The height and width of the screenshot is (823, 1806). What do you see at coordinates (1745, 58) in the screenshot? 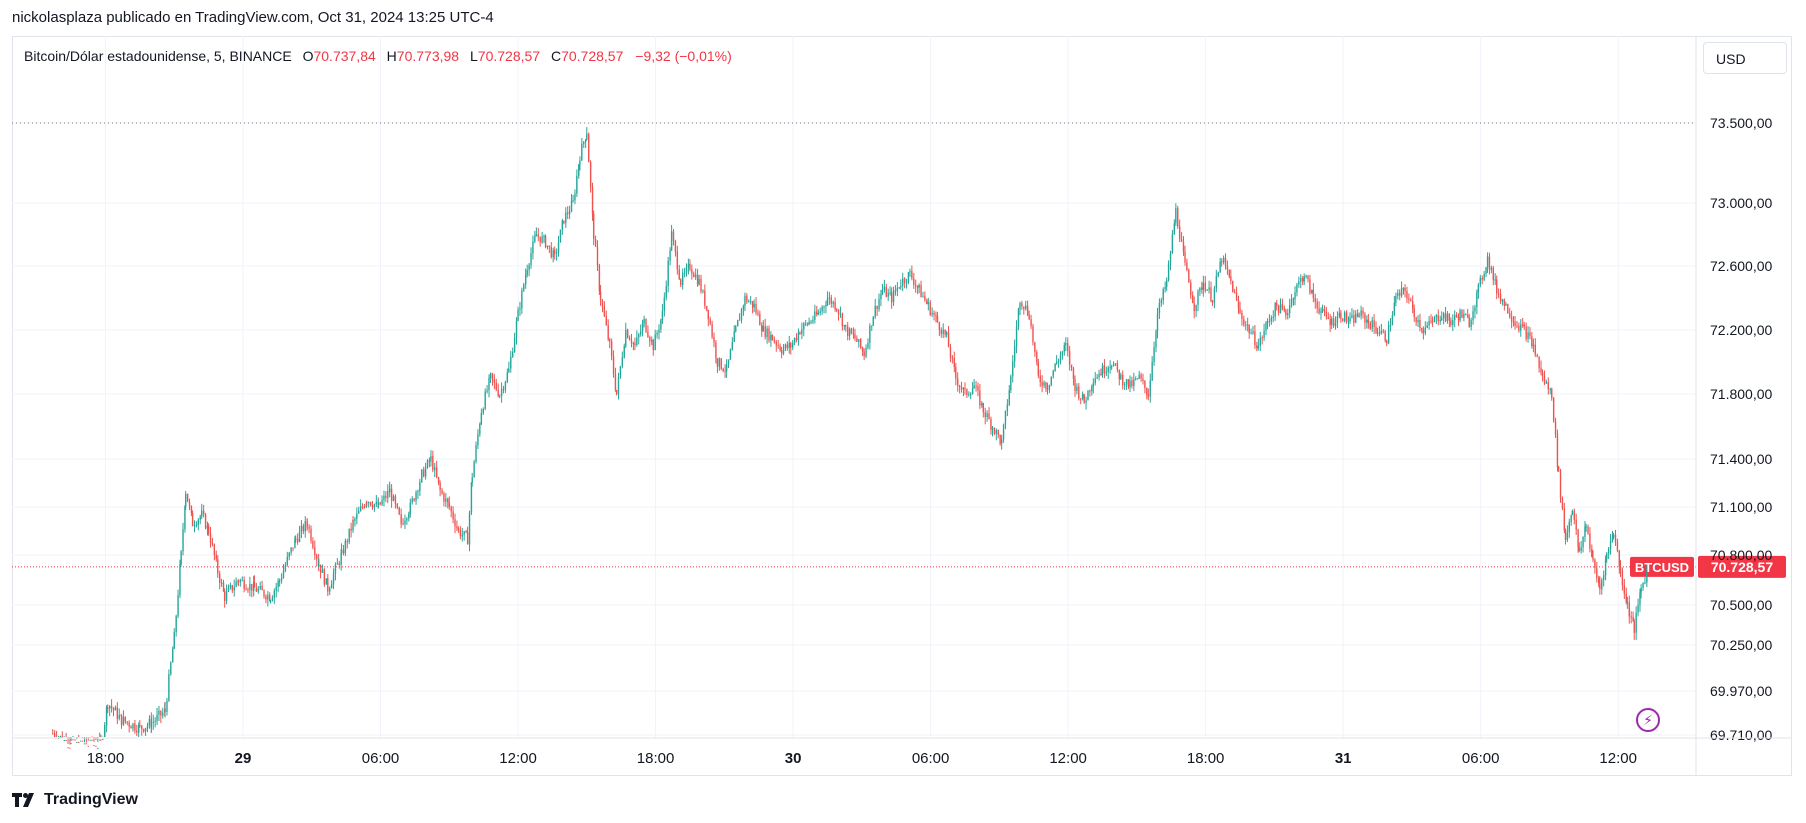
I see `currency-button: USD` at bounding box center [1745, 58].